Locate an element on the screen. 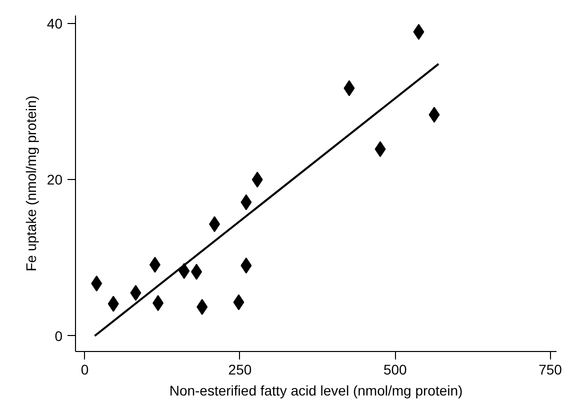  x-tick-label: 0 is located at coordinates (84, 370).